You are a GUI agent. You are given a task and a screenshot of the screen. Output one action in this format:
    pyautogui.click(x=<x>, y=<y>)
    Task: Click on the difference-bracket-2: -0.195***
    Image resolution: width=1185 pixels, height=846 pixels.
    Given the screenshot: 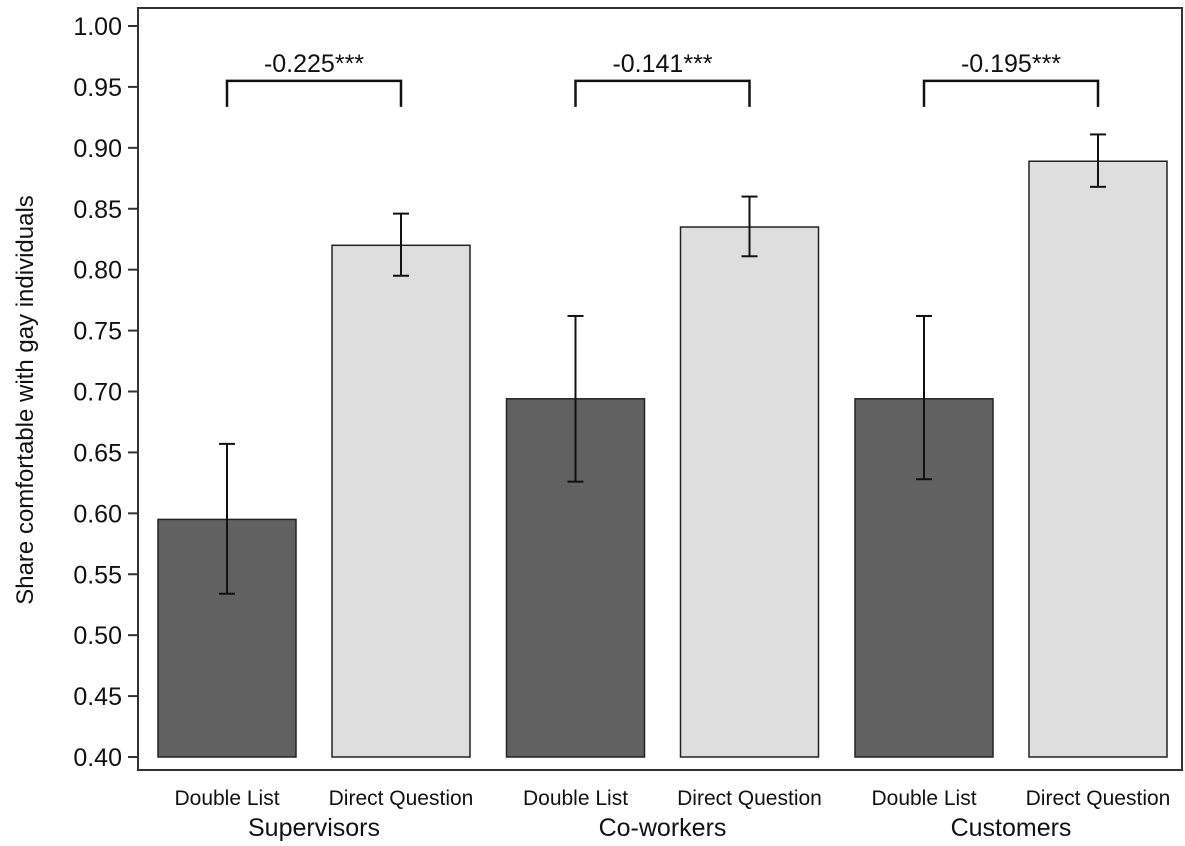 What is the action you would take?
    pyautogui.click(x=1011, y=78)
    